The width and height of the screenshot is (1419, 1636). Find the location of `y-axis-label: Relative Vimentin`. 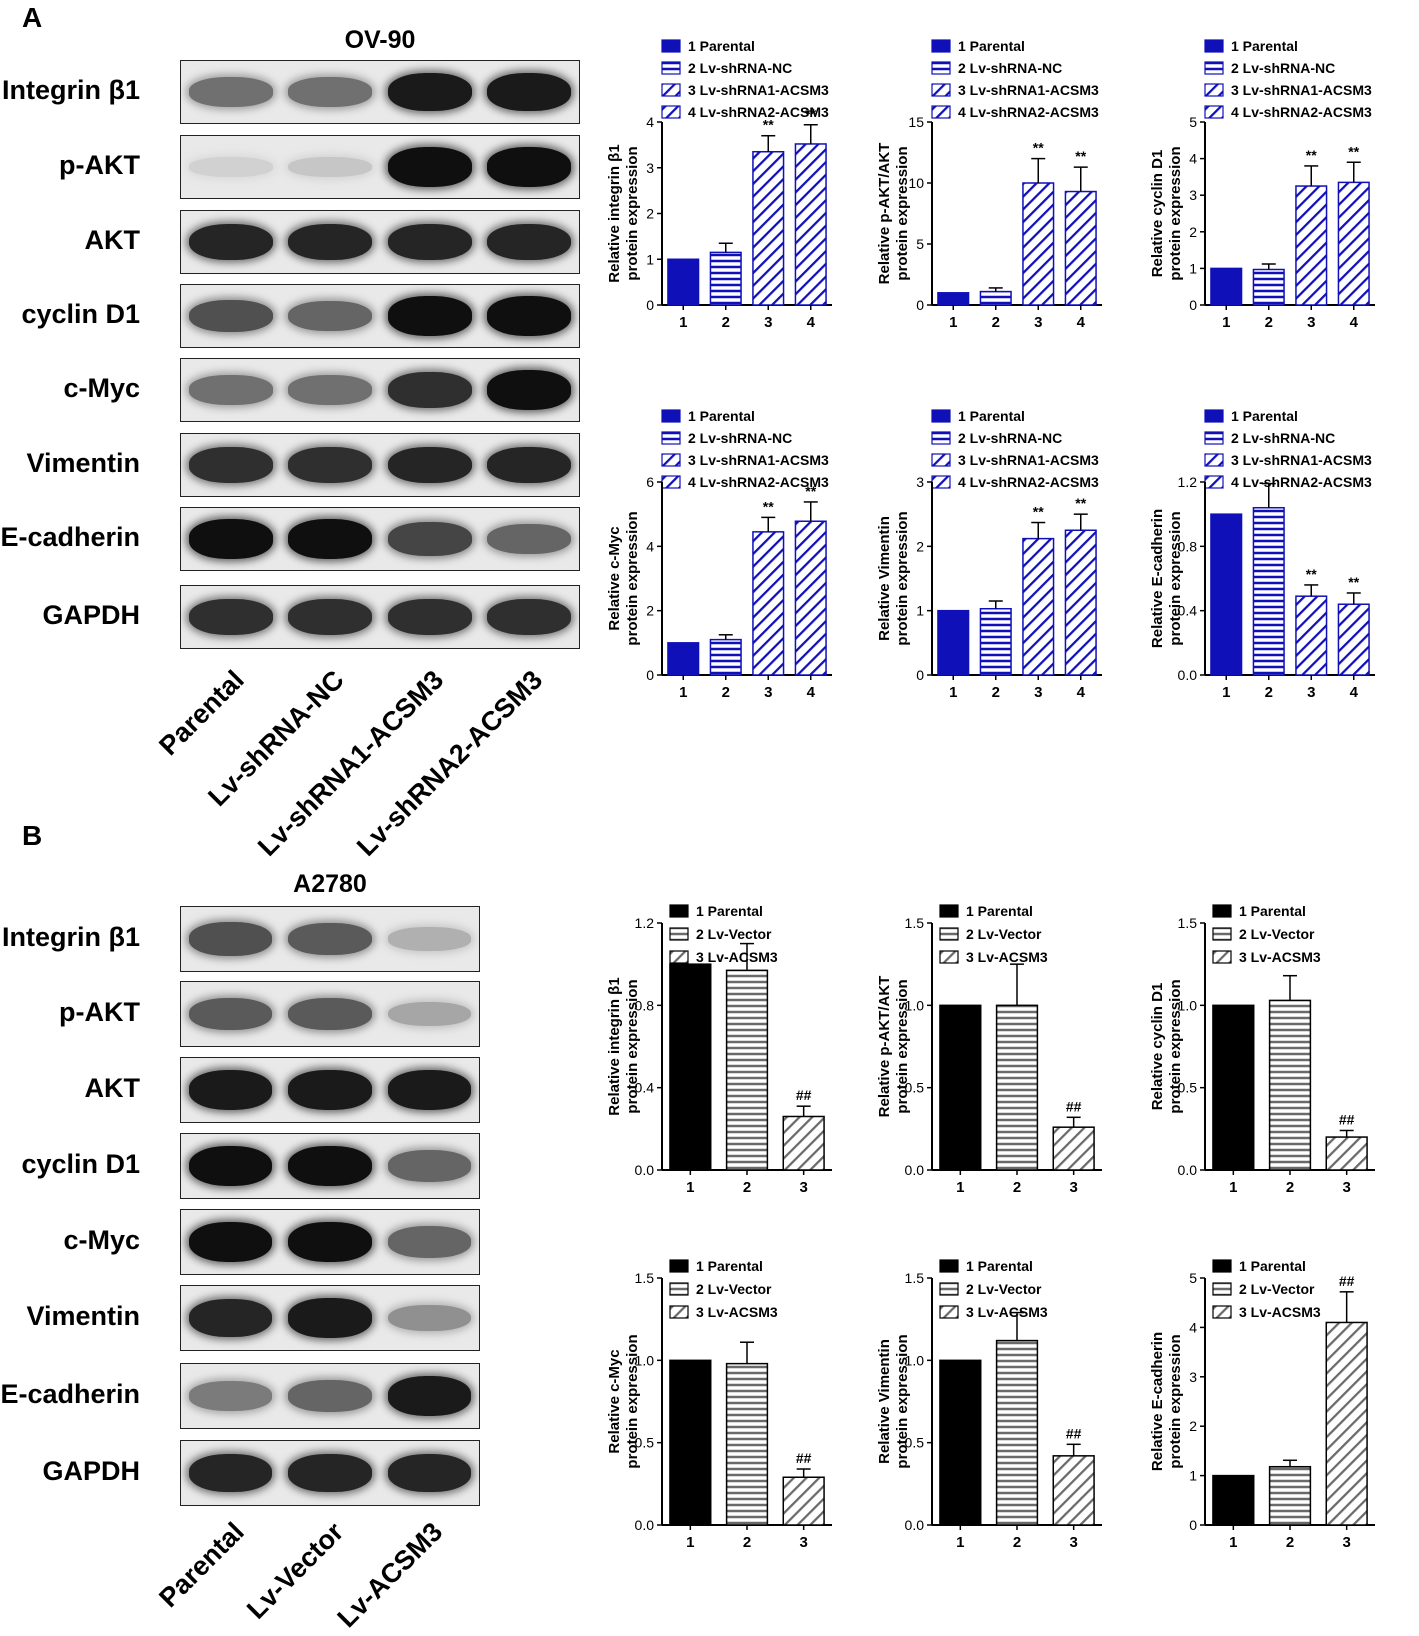

y-axis-label: Relative Vimentin is located at coordinates (884, 578).